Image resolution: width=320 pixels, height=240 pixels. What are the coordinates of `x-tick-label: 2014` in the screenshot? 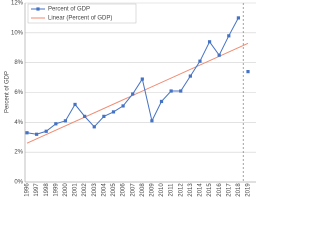 It's located at (201, 190).